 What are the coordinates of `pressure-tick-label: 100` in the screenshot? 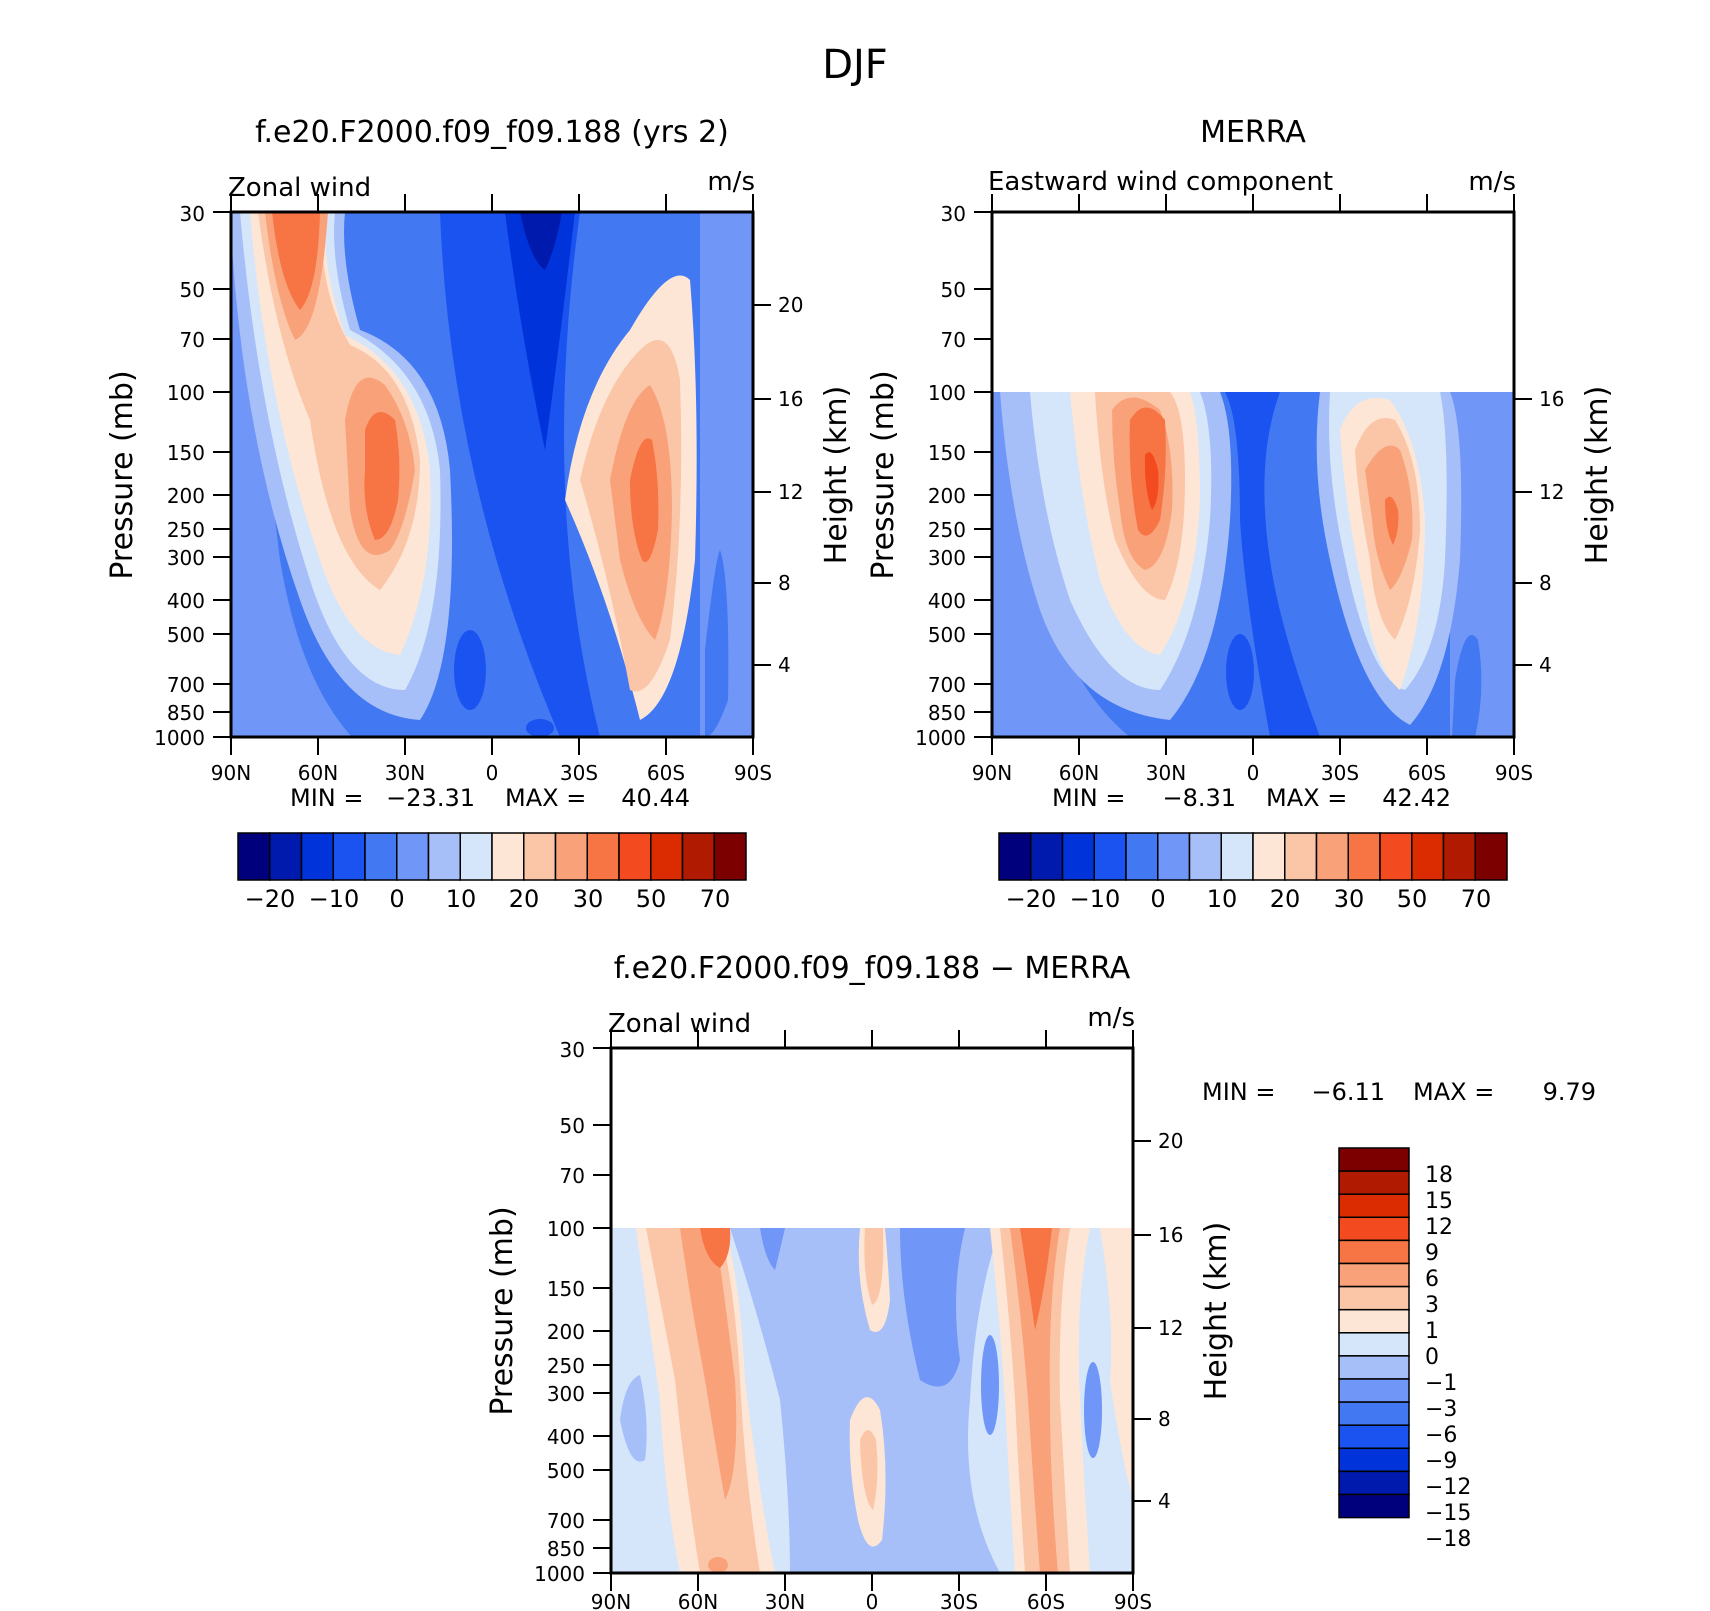 It's located at (566, 1229).